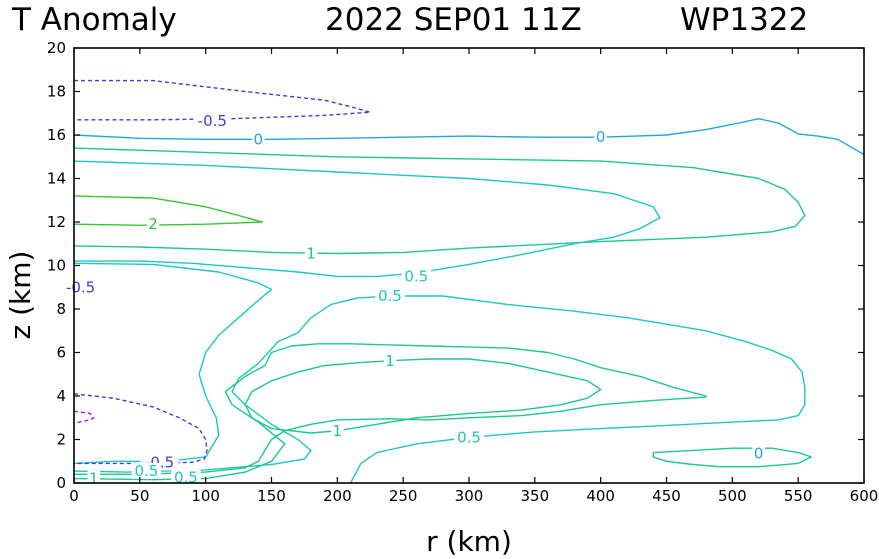 The width and height of the screenshot is (879, 559). What do you see at coordinates (56, 179) in the screenshot?
I see `y-tick-label: 14` at bounding box center [56, 179].